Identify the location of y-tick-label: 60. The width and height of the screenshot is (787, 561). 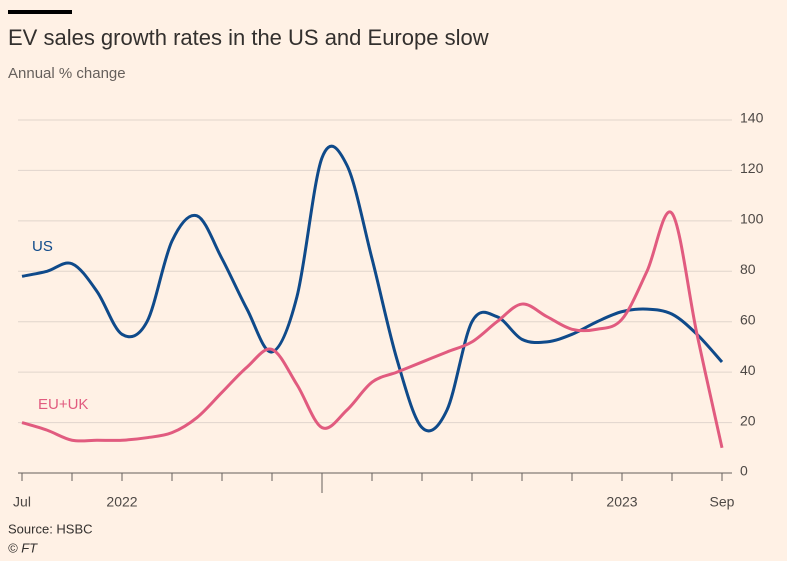
(748, 319).